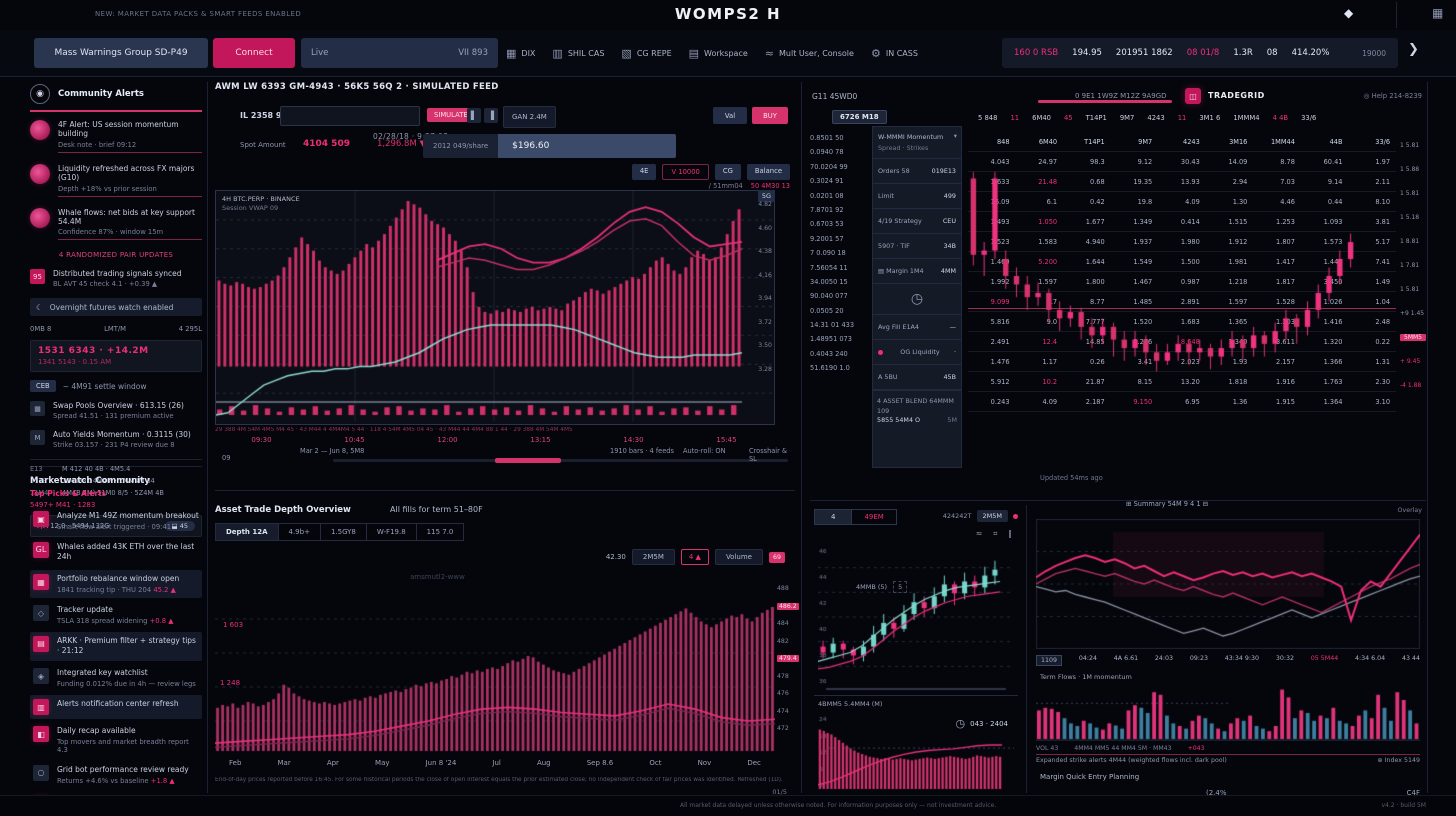 Image resolution: width=1456 pixels, height=816 pixels. Describe the element at coordinates (1280, 118) in the screenshot. I see `matrix-token: 4 4B` at that location.